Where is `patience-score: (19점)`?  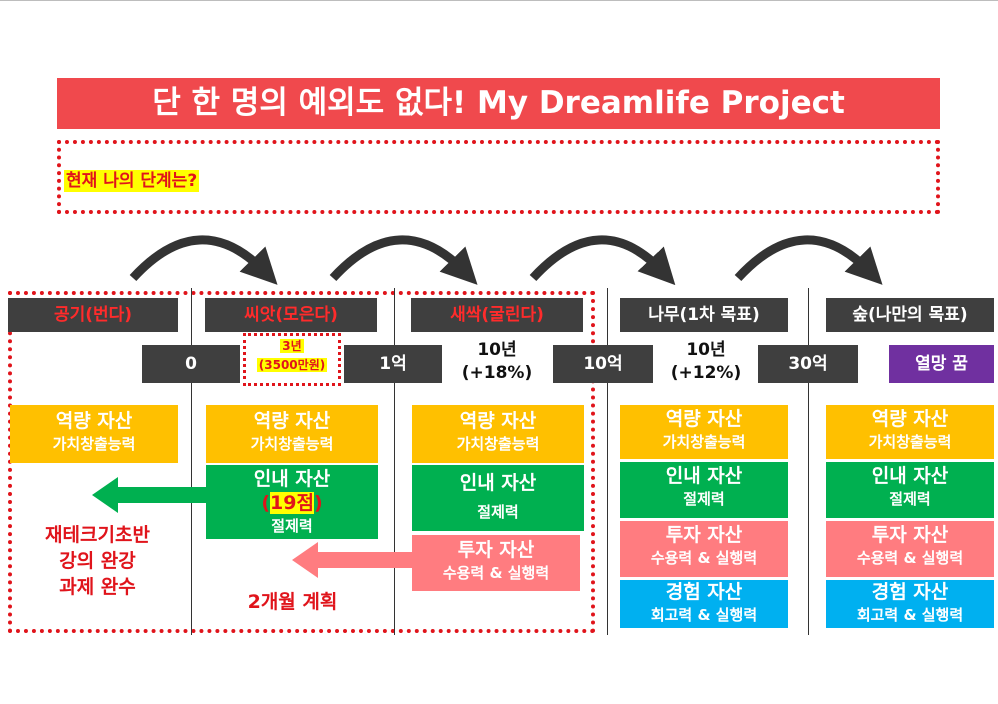 patience-score: (19점) is located at coordinates (292, 503).